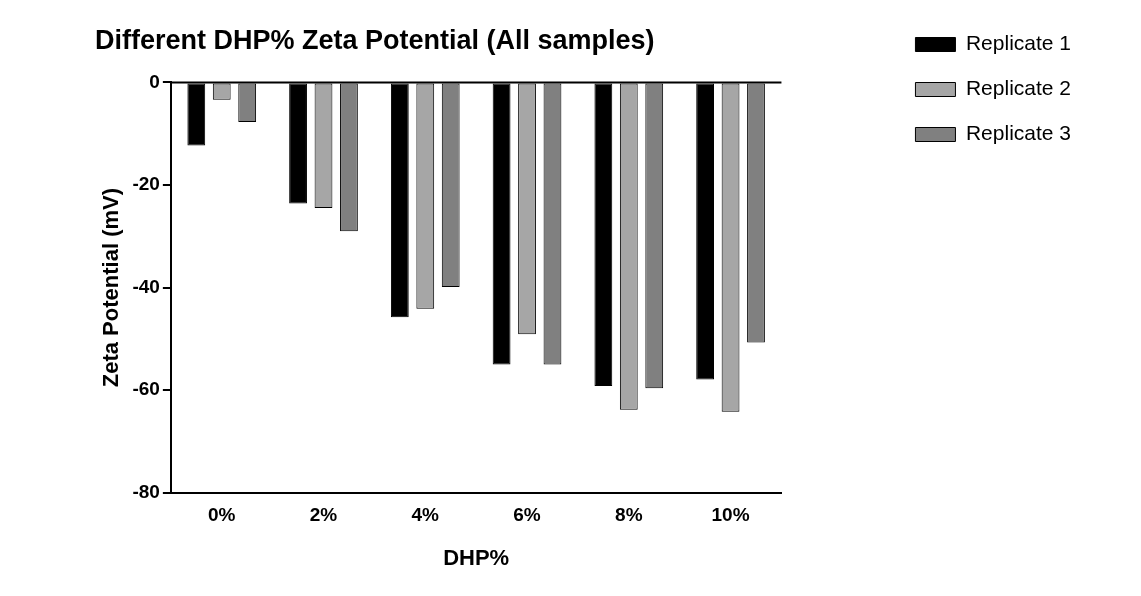 This screenshot has height=596, width=1141. I want to click on y-tick-label: -20, so click(146, 184).